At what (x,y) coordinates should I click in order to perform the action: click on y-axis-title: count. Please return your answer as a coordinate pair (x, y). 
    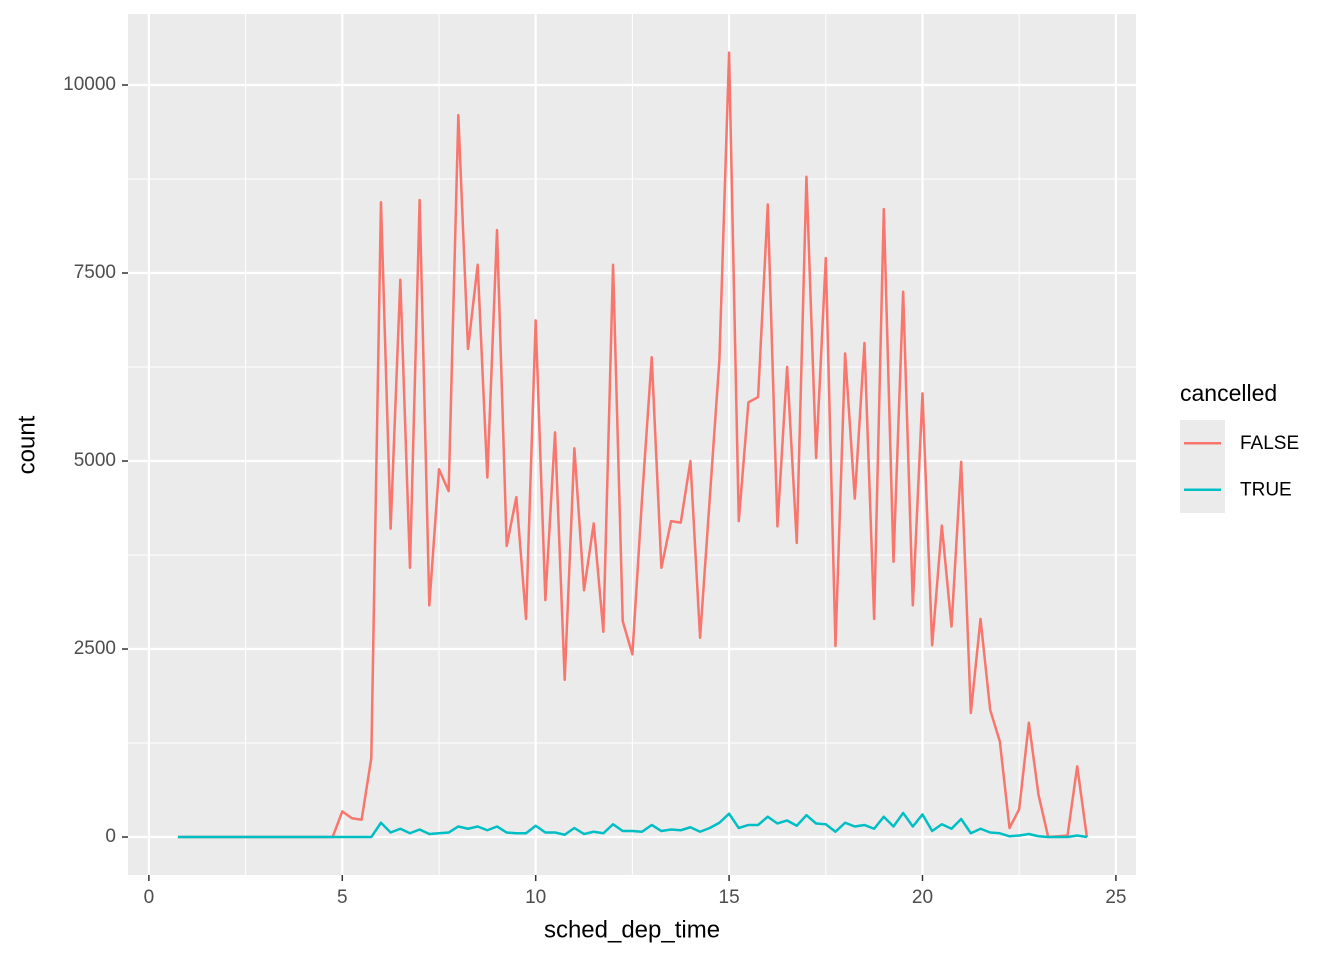
    Looking at the image, I should click on (26, 444).